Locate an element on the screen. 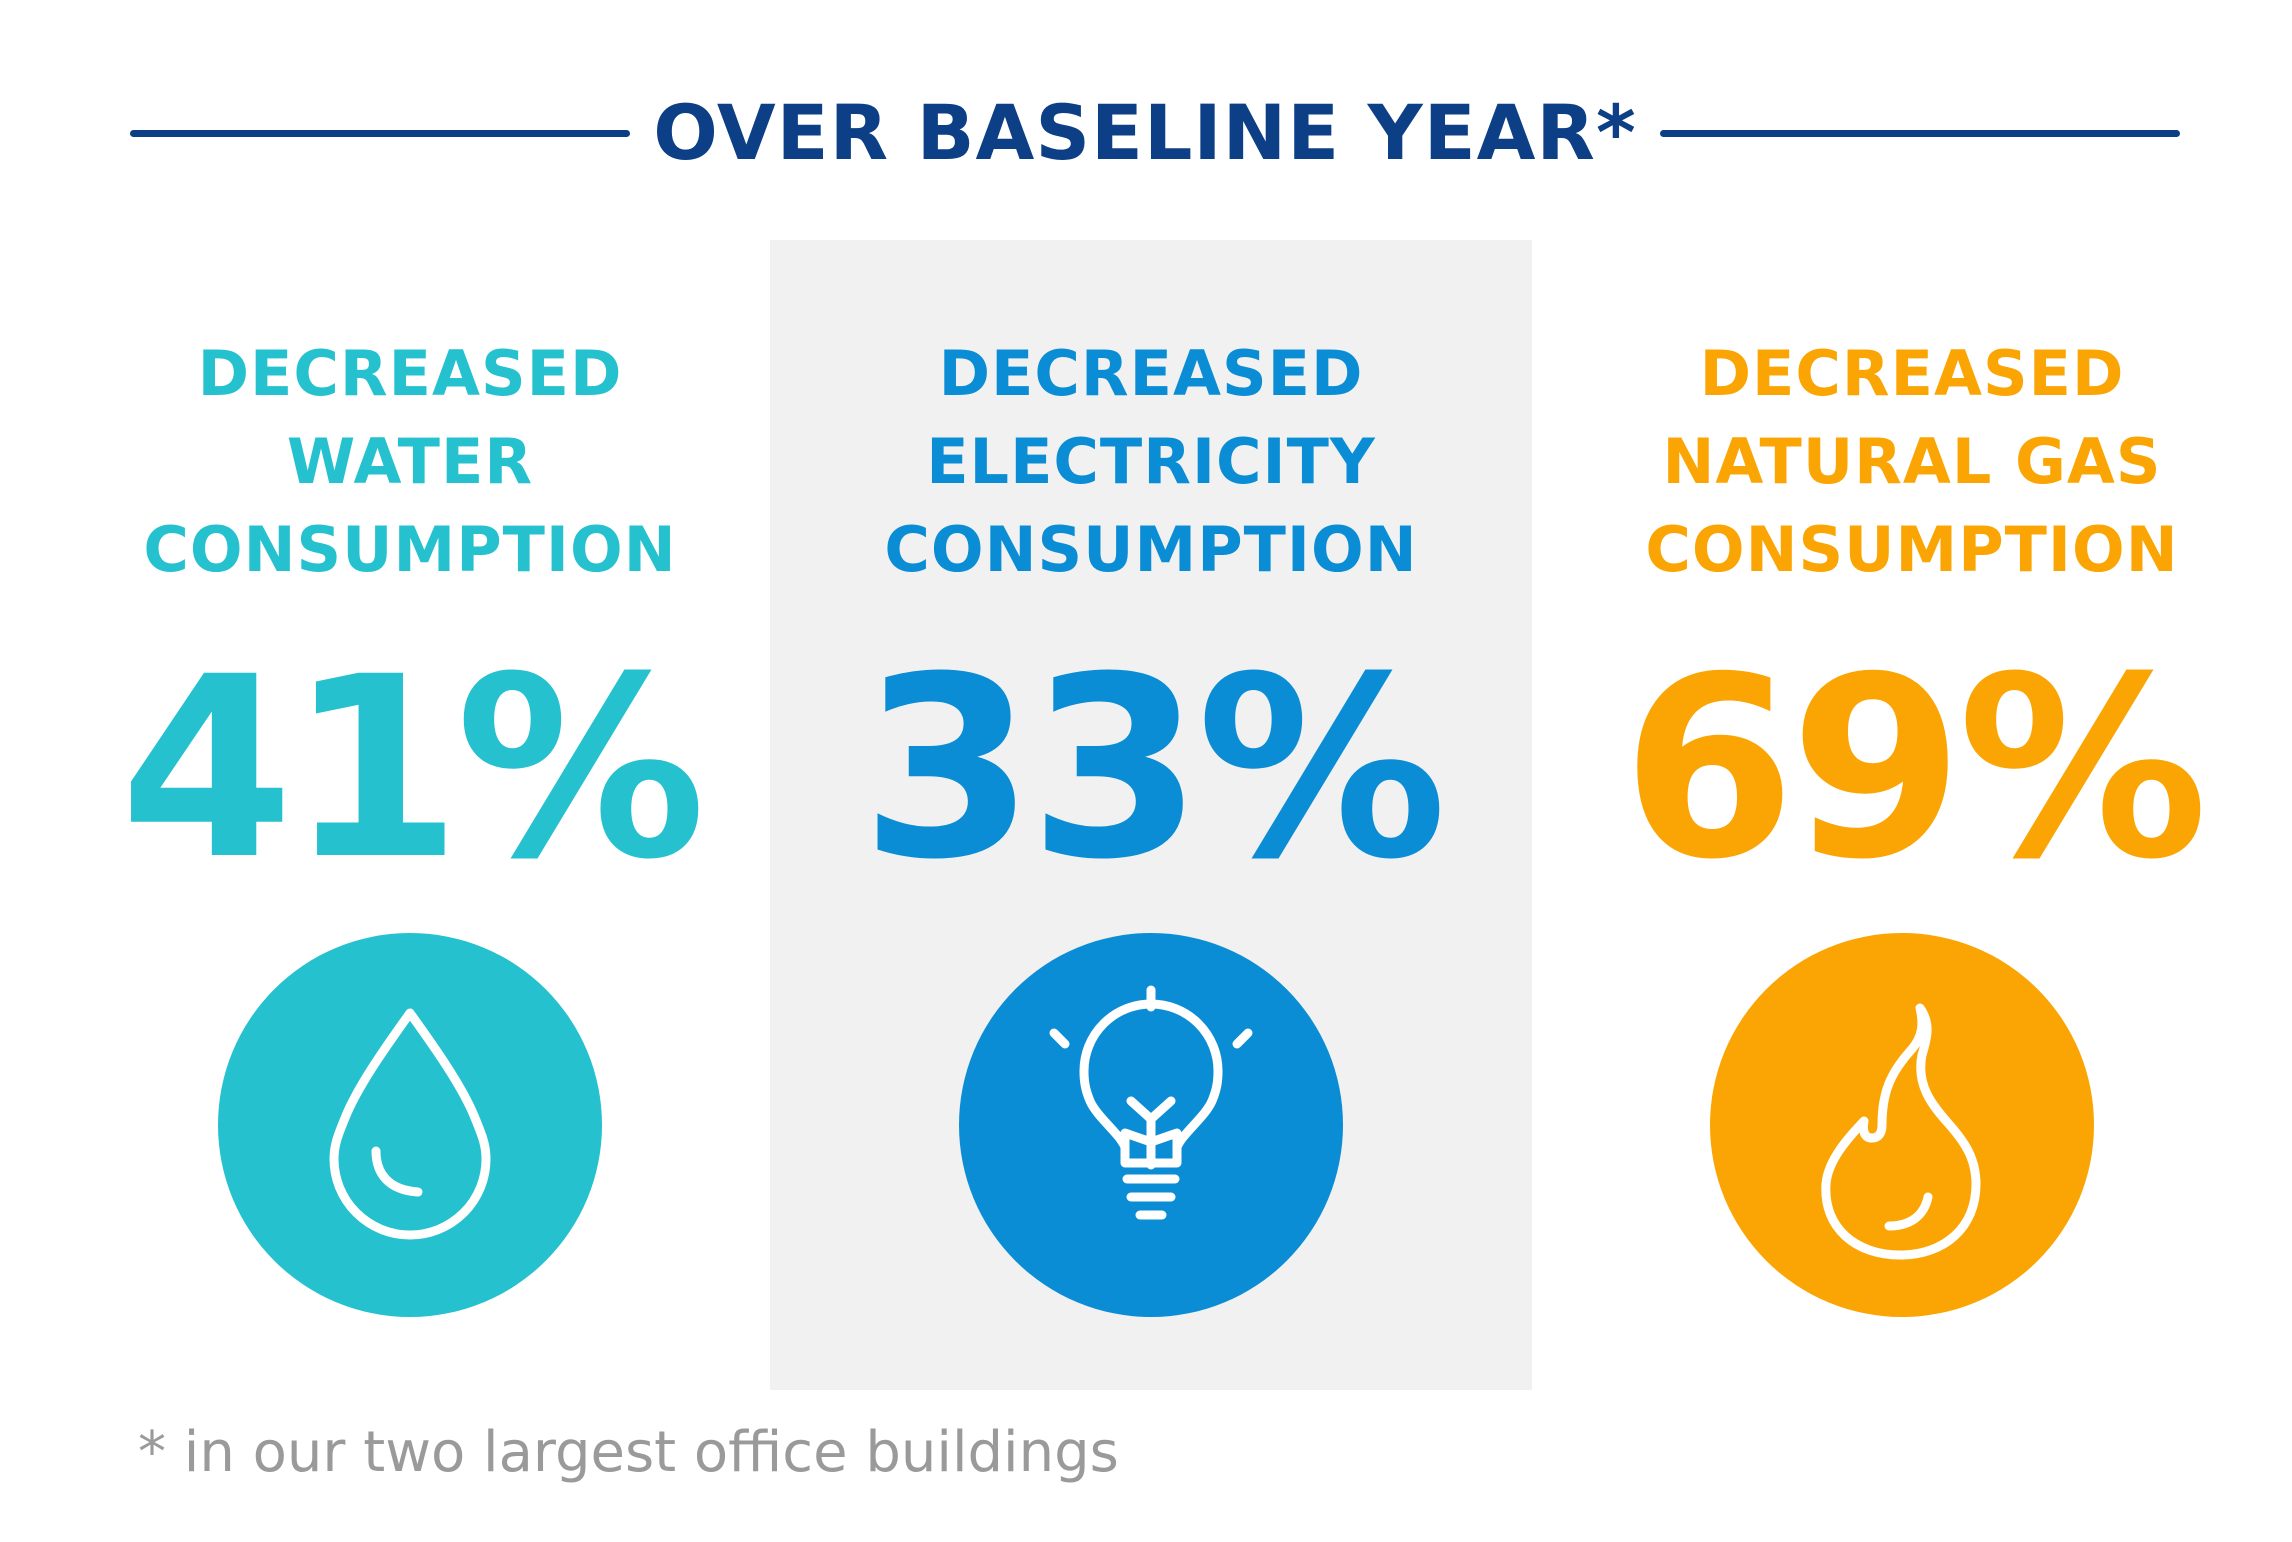 The width and height of the screenshot is (2292, 1542). metric-electricity: DECREASED ELECTRICITY CONSUMPTION 33% is located at coordinates (1151, 612).